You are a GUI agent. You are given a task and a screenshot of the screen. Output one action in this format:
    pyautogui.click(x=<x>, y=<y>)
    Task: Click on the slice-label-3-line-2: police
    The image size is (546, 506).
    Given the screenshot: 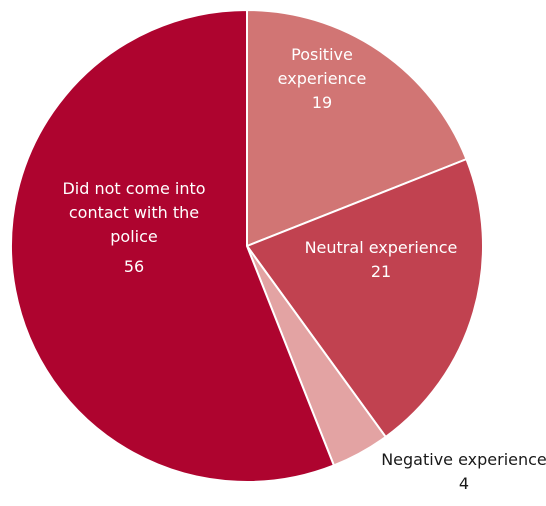 What is the action you would take?
    pyautogui.click(x=133, y=236)
    